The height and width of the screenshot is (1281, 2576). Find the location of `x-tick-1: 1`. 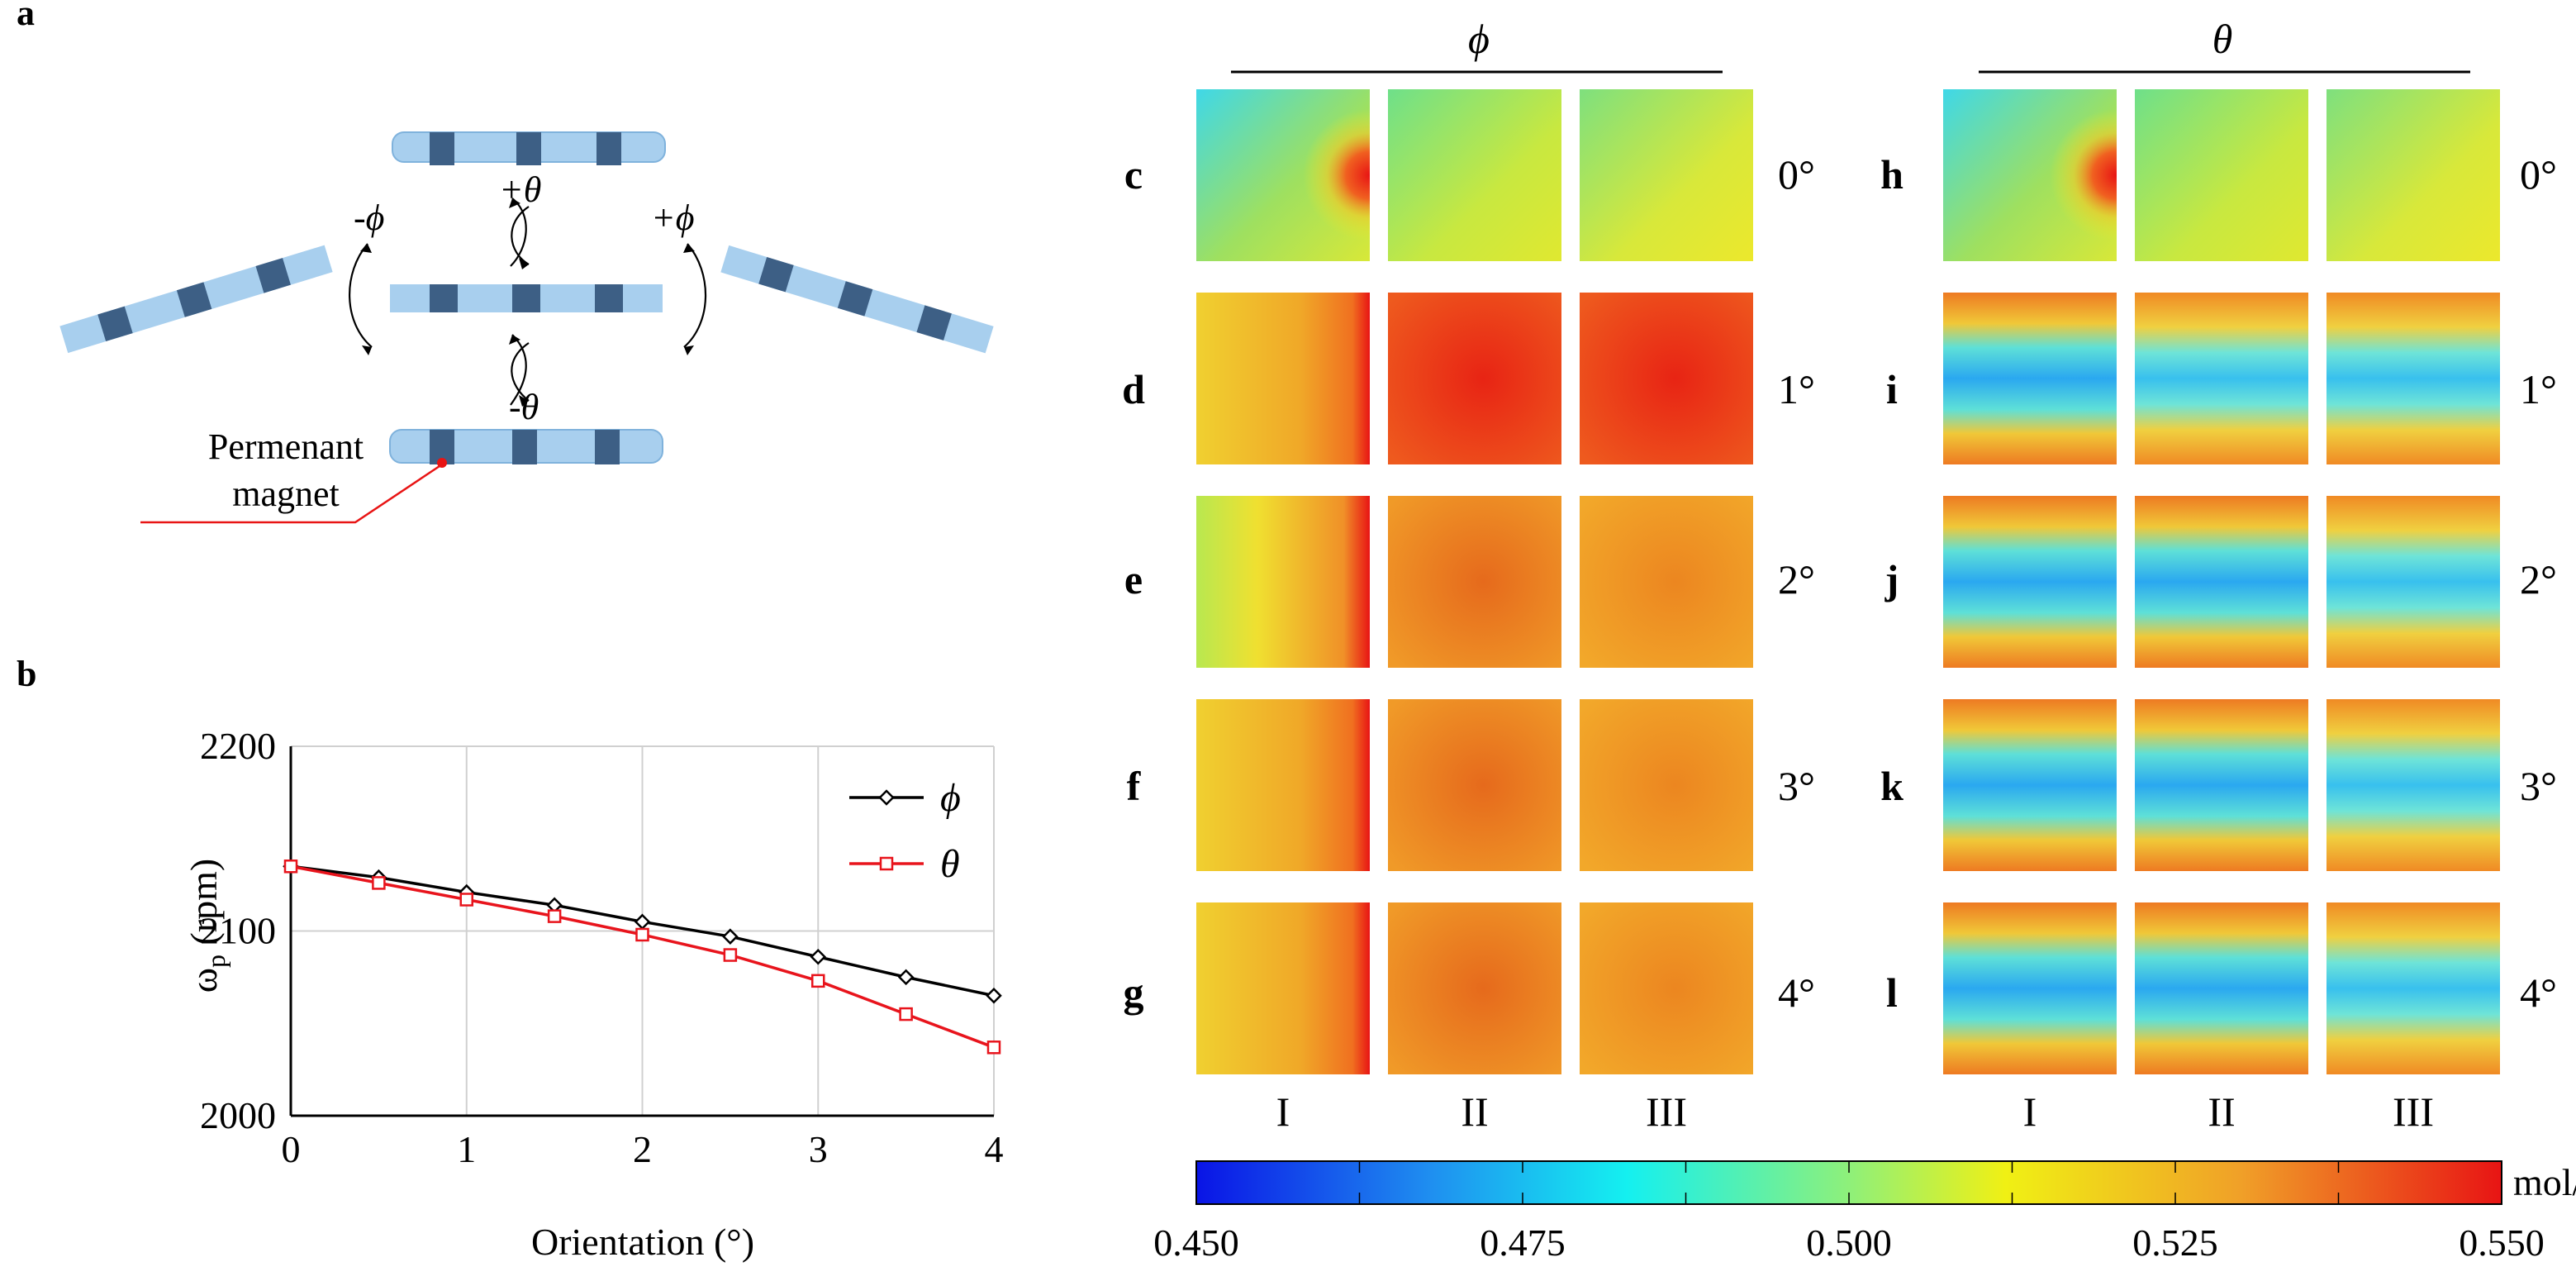

x-tick-1: 1 is located at coordinates (466, 1149).